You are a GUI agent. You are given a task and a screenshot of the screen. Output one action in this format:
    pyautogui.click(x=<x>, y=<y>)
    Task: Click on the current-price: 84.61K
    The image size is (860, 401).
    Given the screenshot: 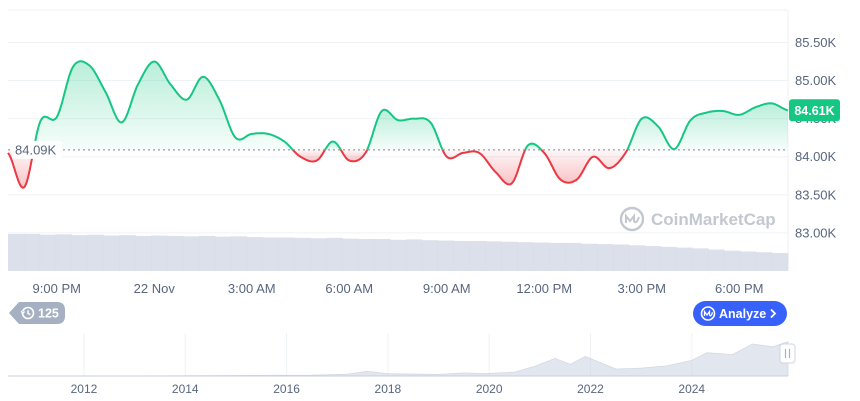 What is the action you would take?
    pyautogui.click(x=814, y=111)
    